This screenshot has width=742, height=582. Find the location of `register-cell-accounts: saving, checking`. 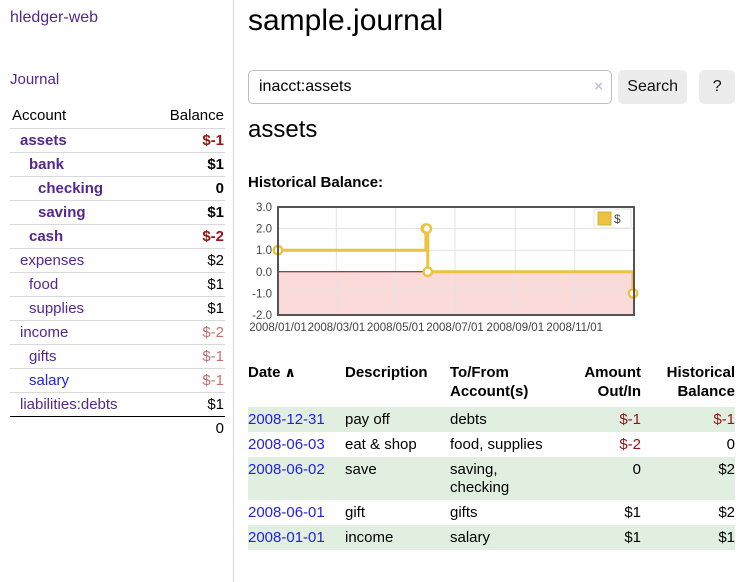

register-cell-accounts: saving, checking is located at coordinates (510, 478).